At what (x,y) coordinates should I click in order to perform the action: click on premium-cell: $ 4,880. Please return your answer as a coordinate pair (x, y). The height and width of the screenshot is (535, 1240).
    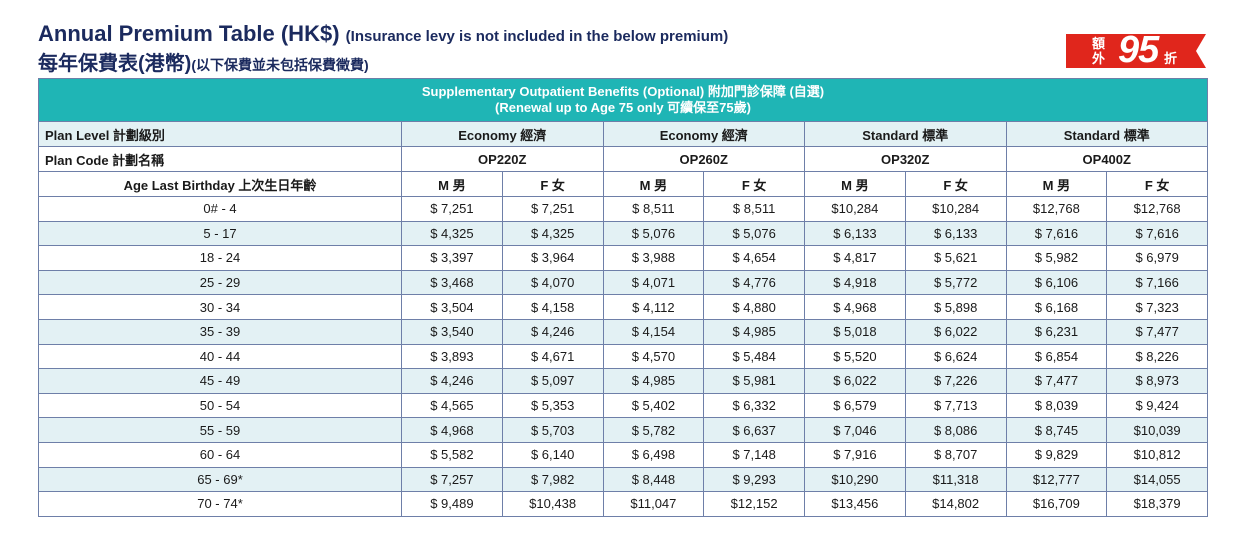
    Looking at the image, I should click on (754, 307).